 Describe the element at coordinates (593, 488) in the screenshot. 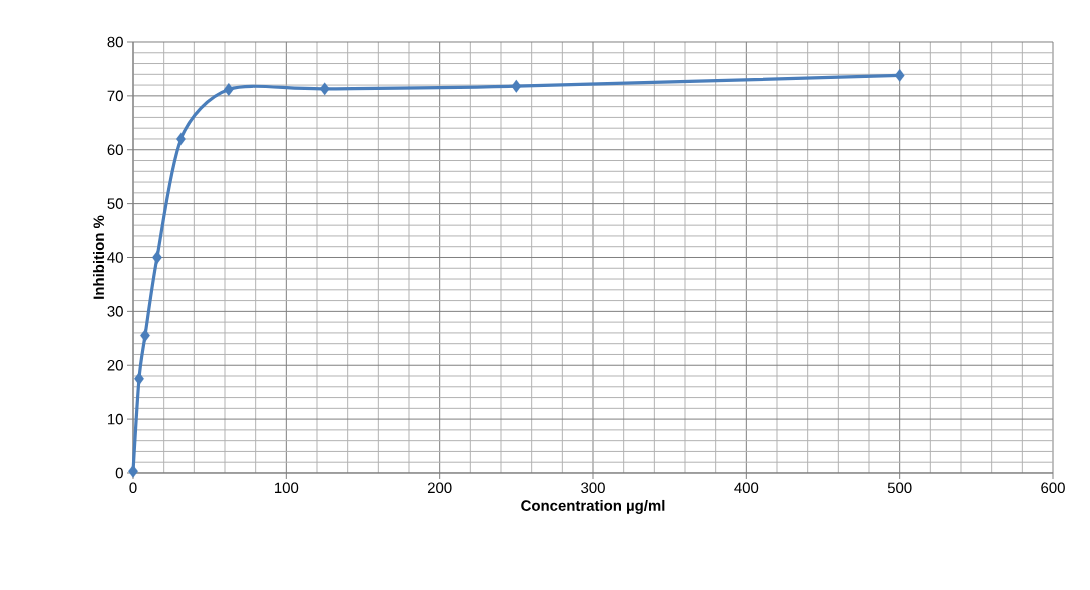

I see `x-tick-label: 300` at that location.